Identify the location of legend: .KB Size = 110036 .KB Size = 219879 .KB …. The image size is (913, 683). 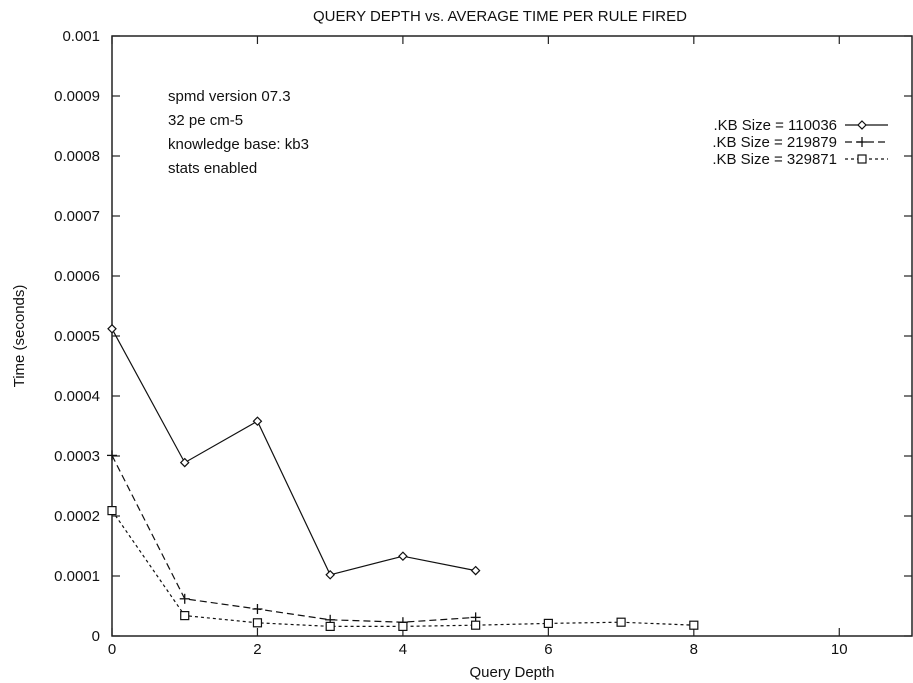
(800, 142).